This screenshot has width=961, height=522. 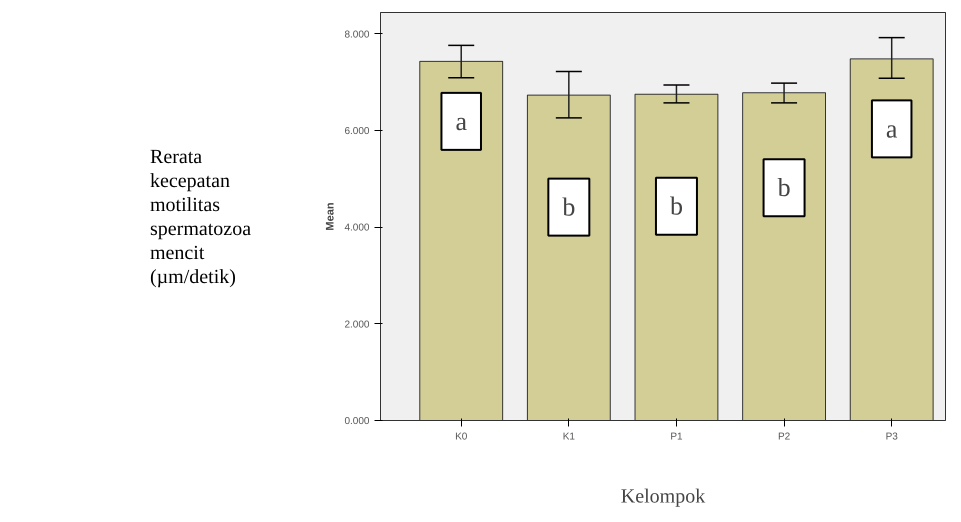 I want to click on x-tick-label: P2, so click(x=784, y=437).